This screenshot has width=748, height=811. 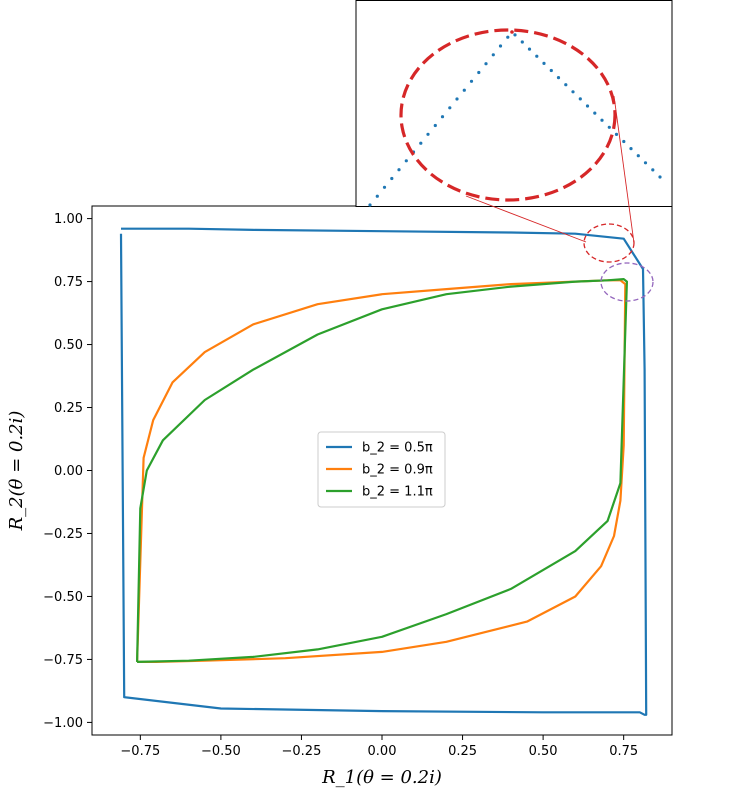 What do you see at coordinates (63, 534) in the screenshot?
I see `y-tick-label: −0.25` at bounding box center [63, 534].